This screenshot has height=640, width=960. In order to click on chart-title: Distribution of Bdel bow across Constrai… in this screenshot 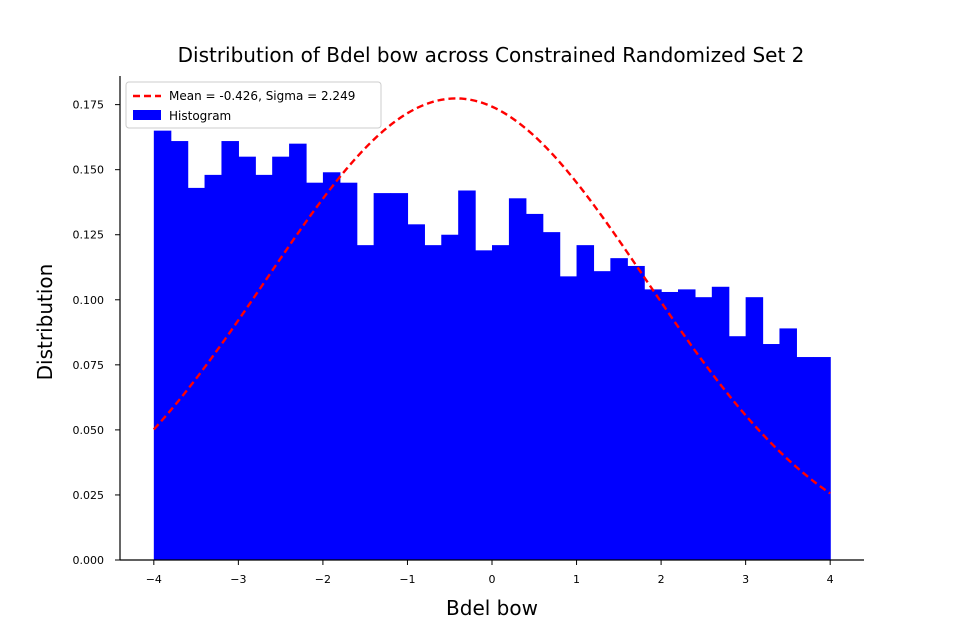, I will do `click(491, 55)`.